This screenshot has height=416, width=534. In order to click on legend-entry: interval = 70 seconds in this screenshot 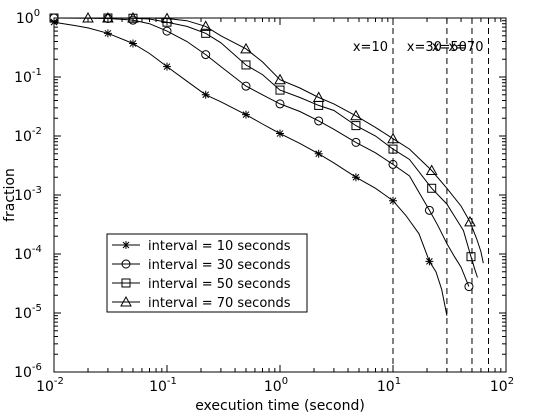, I will do `click(201, 303)`.